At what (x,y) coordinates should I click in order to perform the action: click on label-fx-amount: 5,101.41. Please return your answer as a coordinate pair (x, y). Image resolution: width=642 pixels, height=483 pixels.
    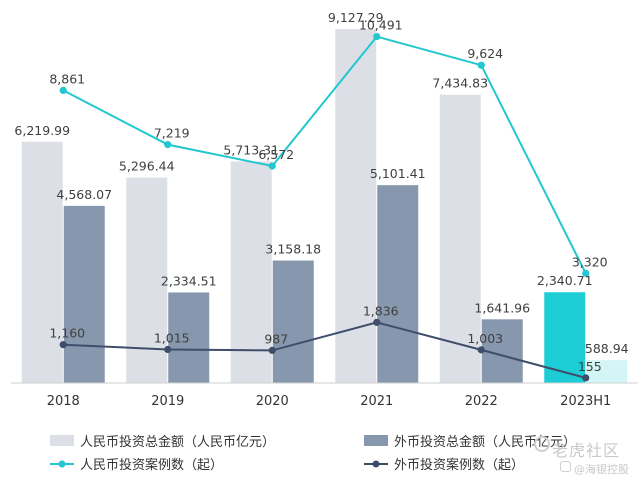
    Looking at the image, I should click on (398, 173).